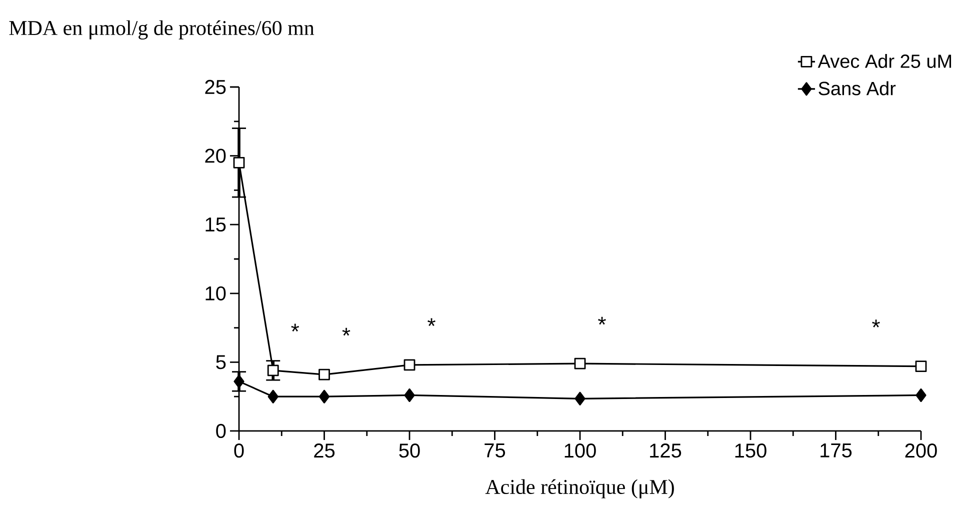 The height and width of the screenshot is (524, 959). What do you see at coordinates (409, 451) in the screenshot?
I see `x-tick-label: 50` at bounding box center [409, 451].